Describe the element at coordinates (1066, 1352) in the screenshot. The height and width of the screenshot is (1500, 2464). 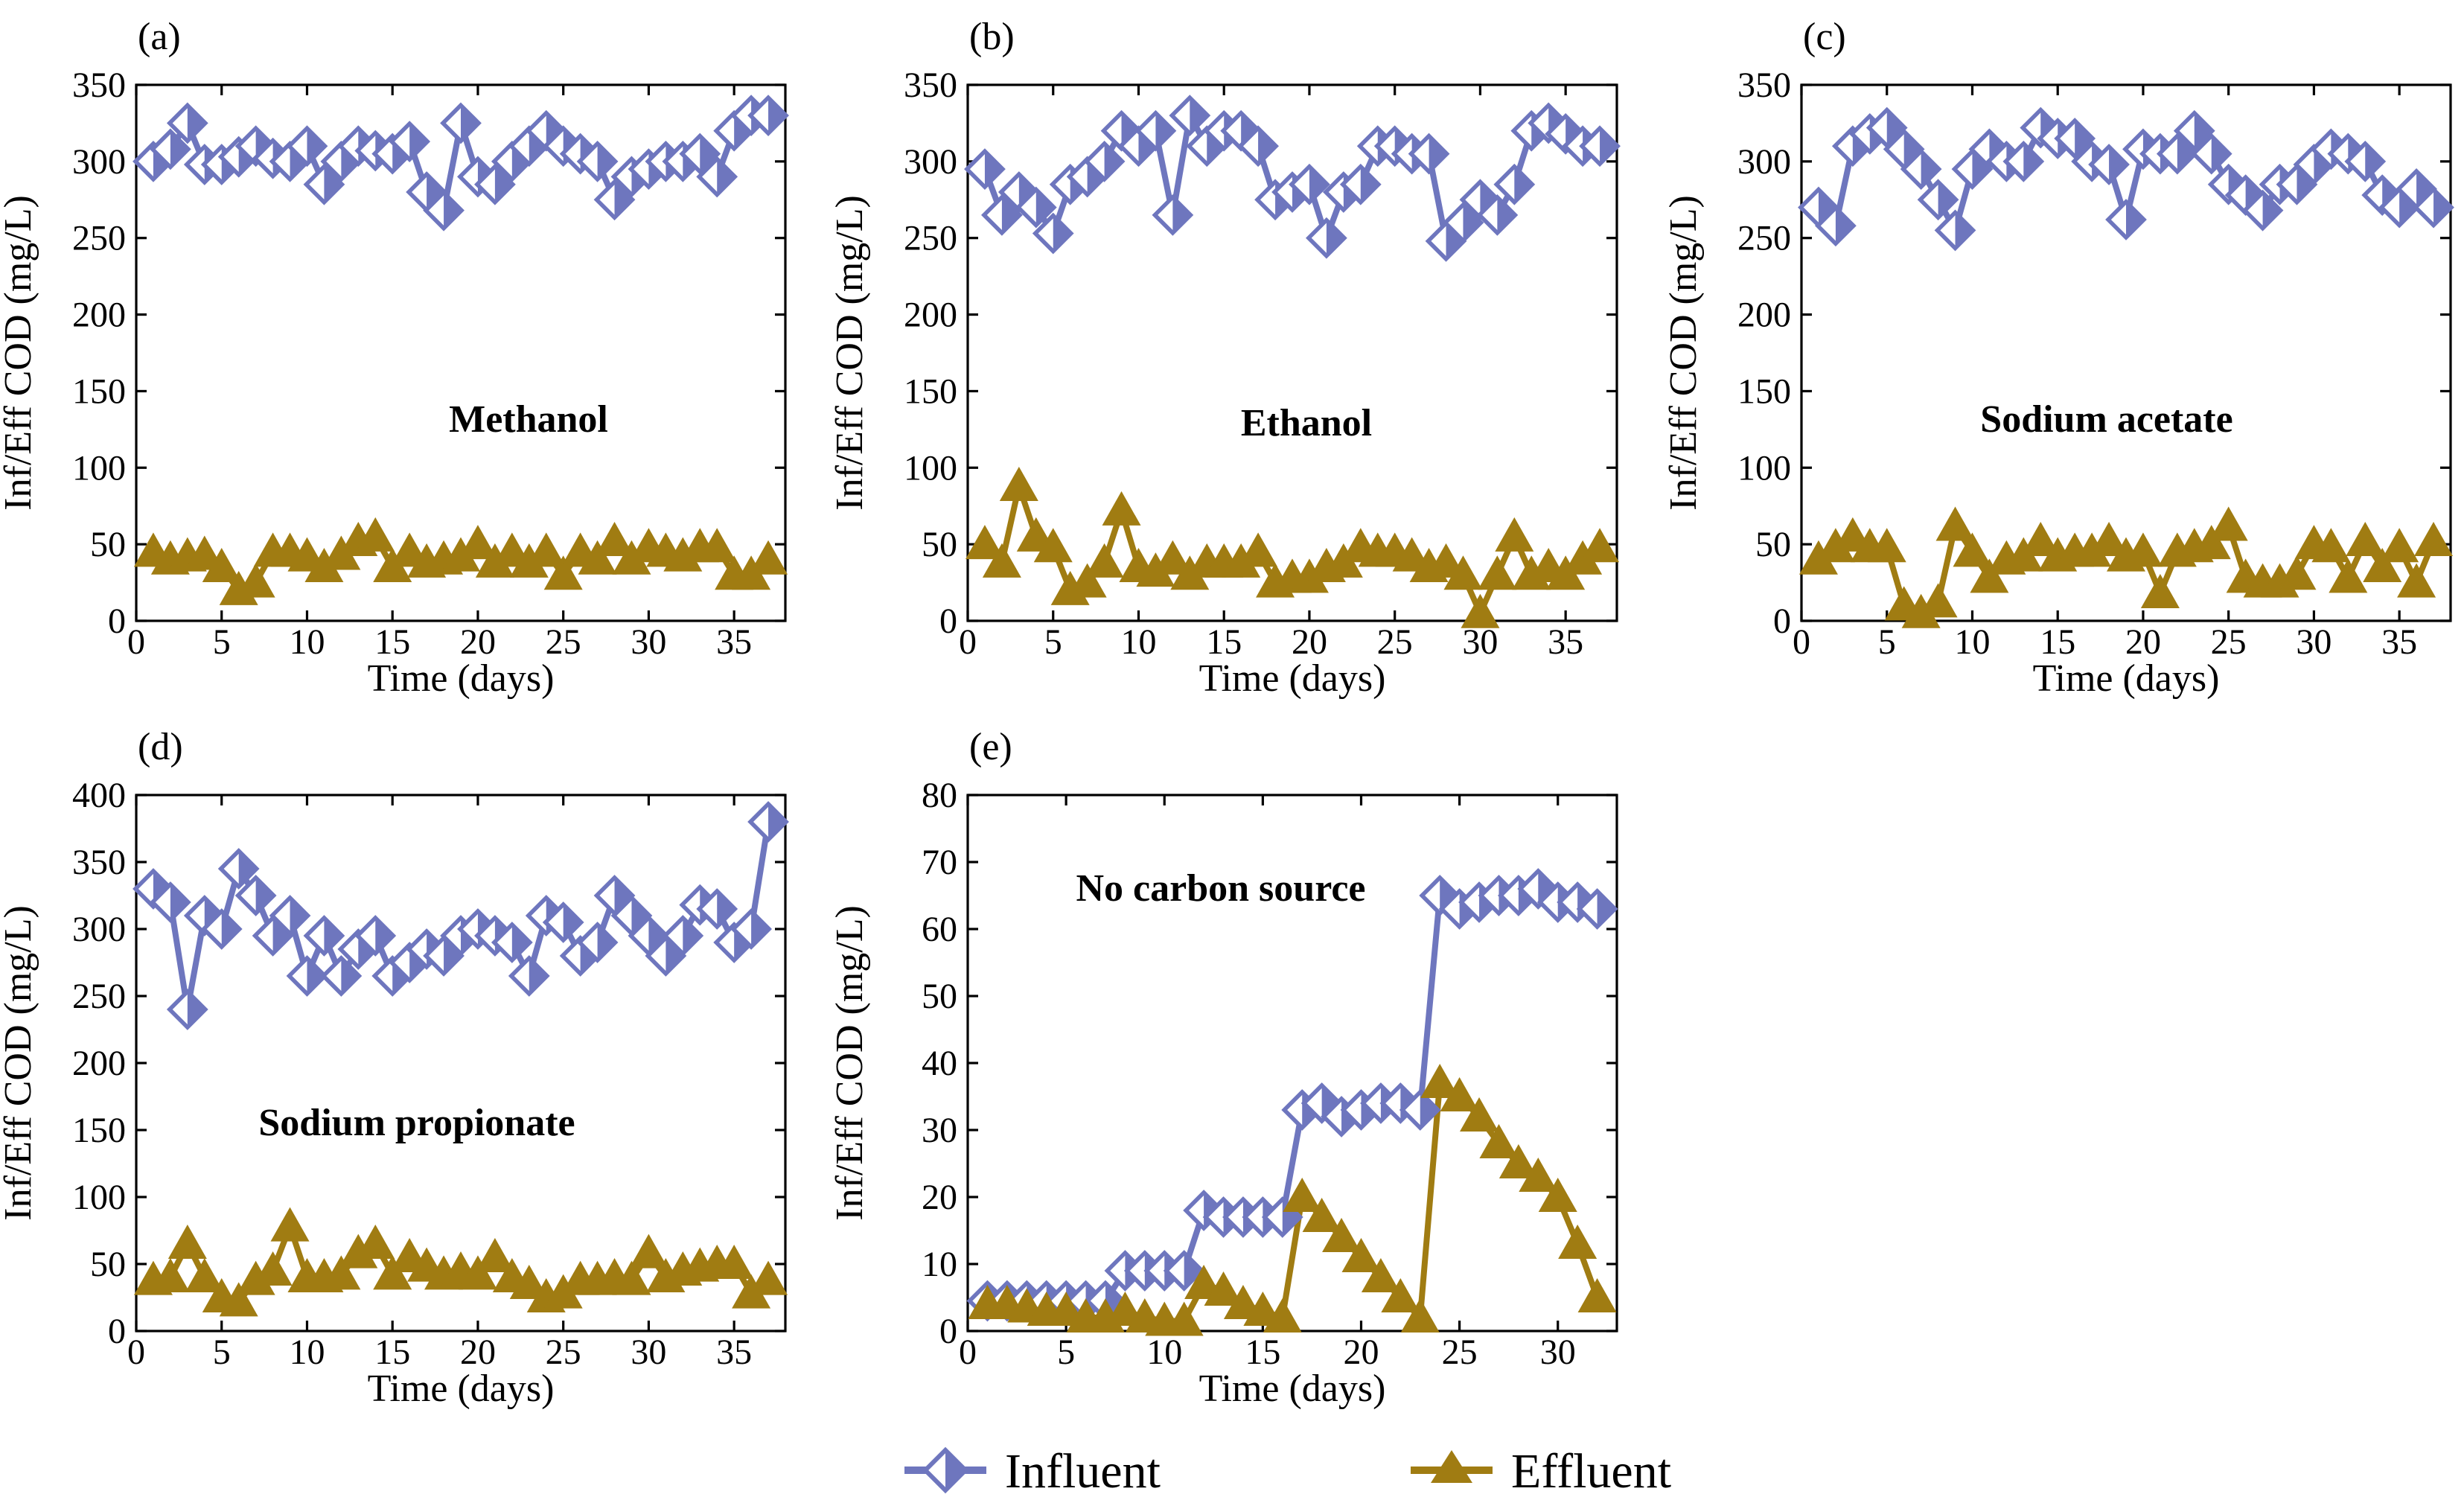
I see `x-tick-label: 5` at that location.